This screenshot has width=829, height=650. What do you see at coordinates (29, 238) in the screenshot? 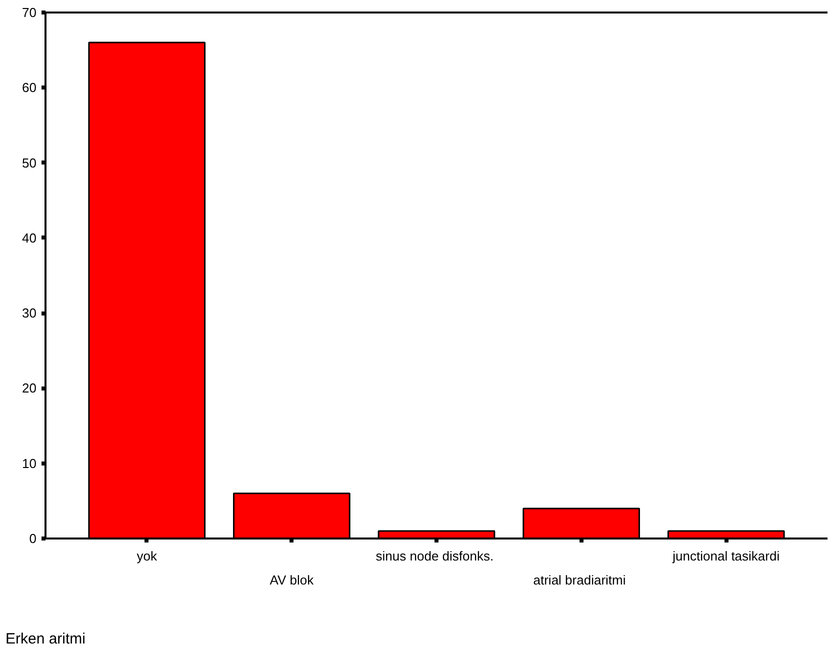
I see `y-tick-label: 40` at bounding box center [29, 238].